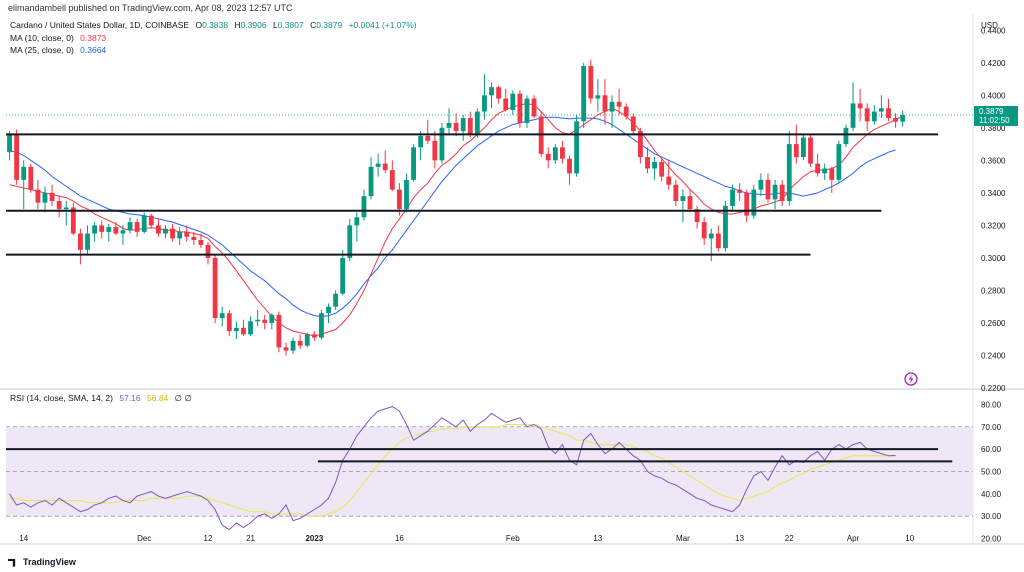  What do you see at coordinates (993, 63) in the screenshot?
I see `price-tick-label: 0.4200` at bounding box center [993, 63].